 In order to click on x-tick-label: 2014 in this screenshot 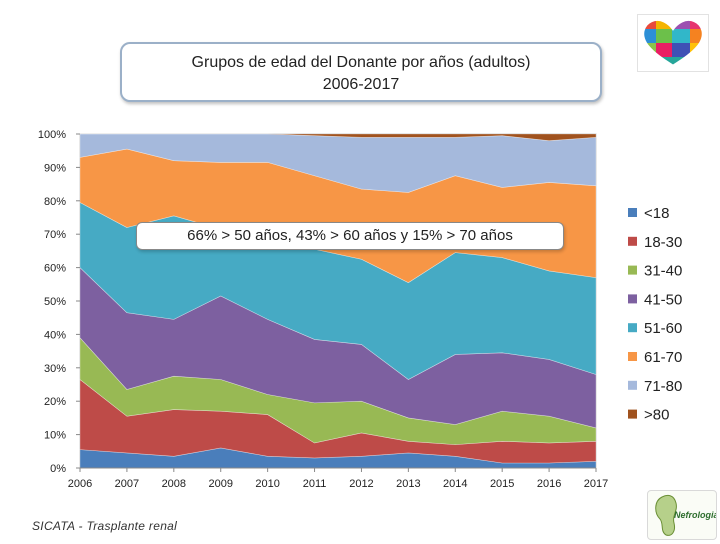, I will do `click(455, 484)`.